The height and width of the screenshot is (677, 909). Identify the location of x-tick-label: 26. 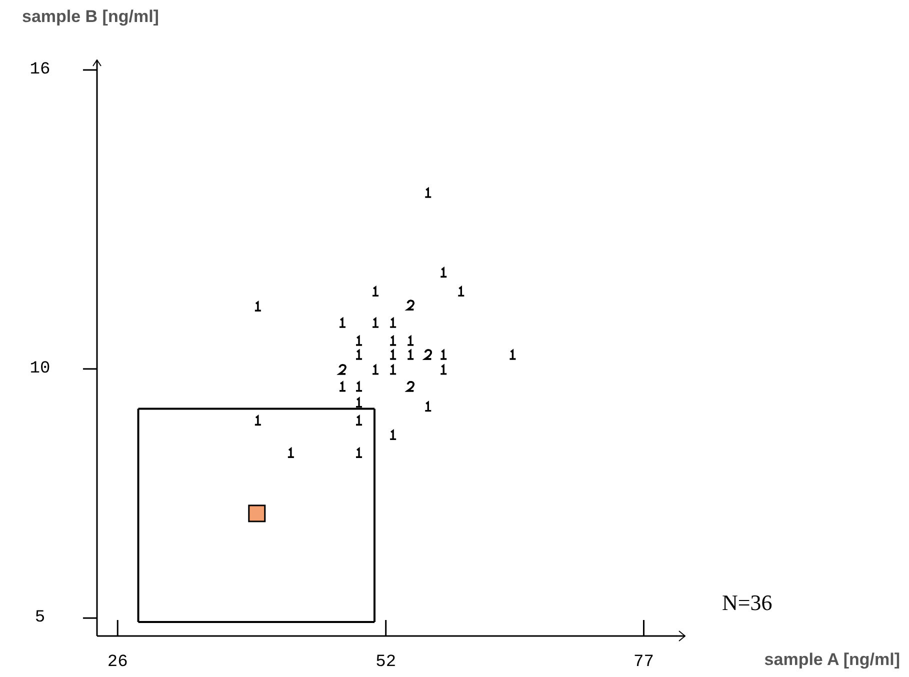
(117, 662).